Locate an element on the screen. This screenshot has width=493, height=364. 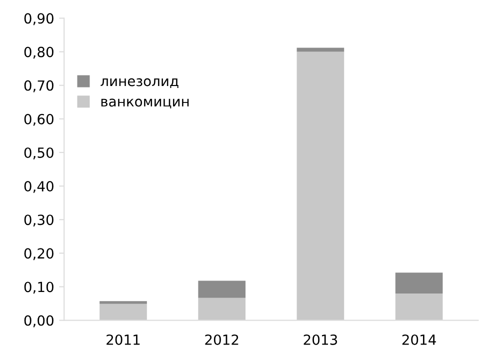
x-tick-label: 2012 is located at coordinates (221, 339).